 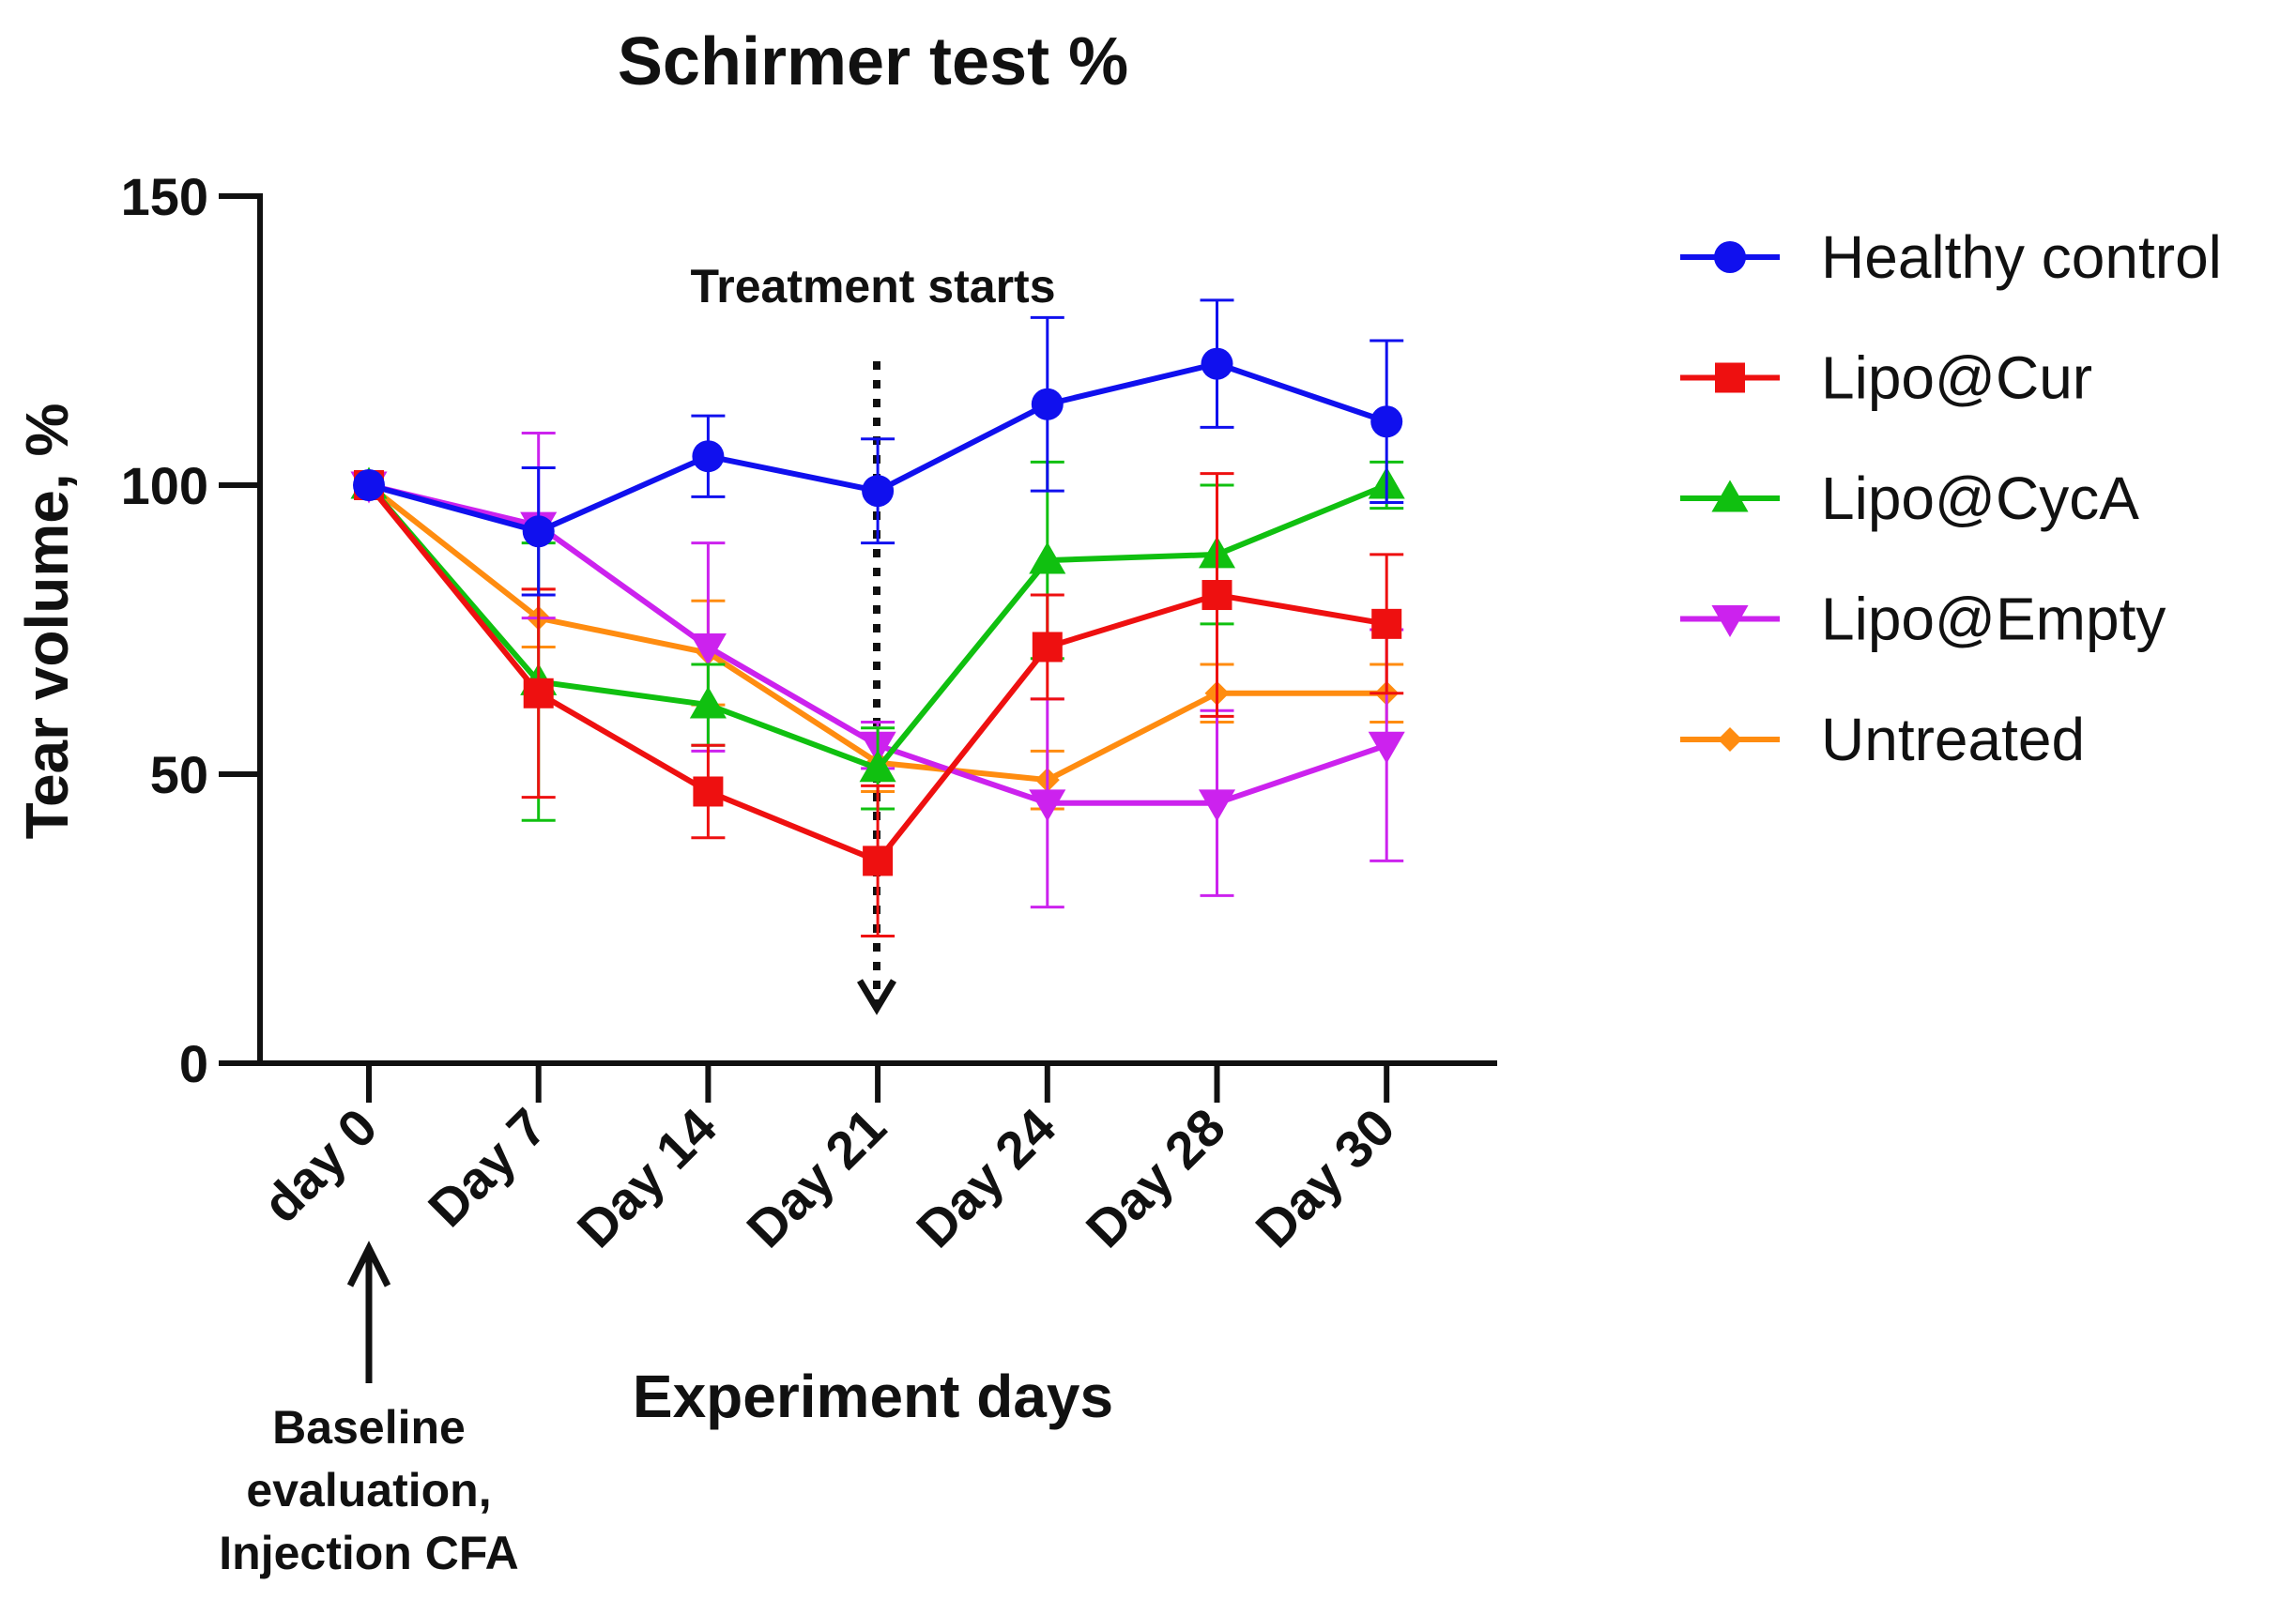 I want to click on treatment-starts-label: Treatment starts, so click(x=872, y=286).